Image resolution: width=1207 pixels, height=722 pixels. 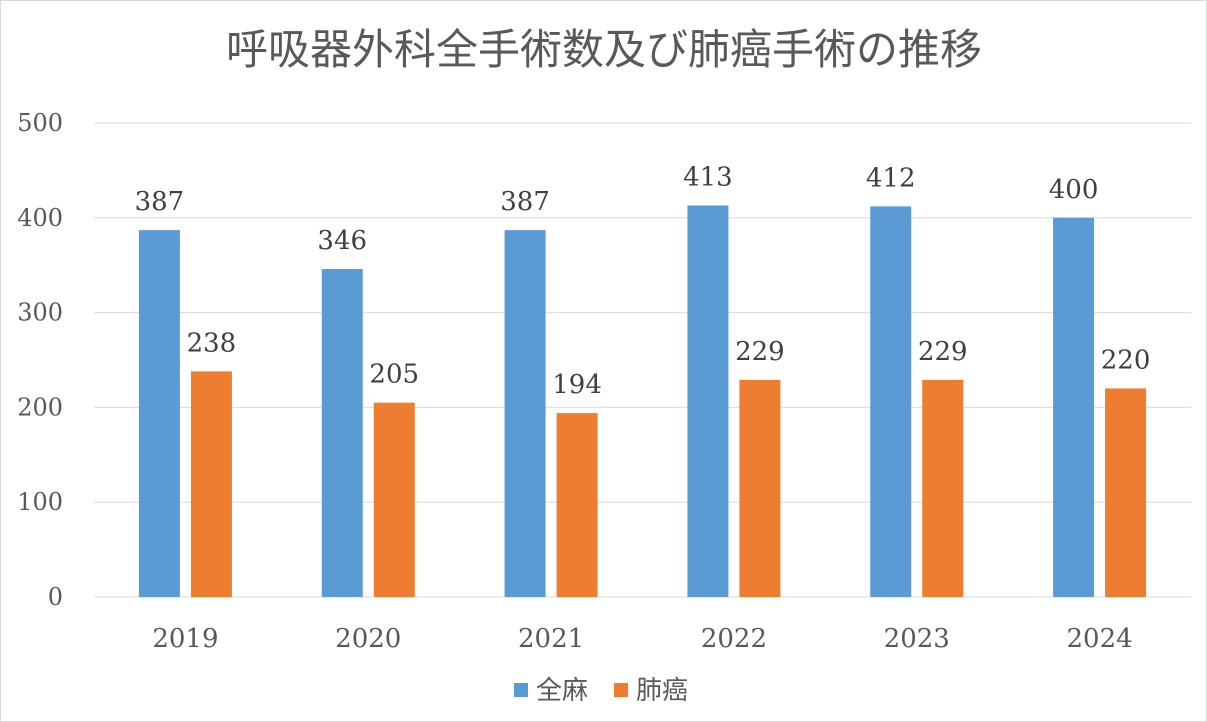 What do you see at coordinates (760, 488) in the screenshot?
I see `bar-肺癌-2022` at bounding box center [760, 488].